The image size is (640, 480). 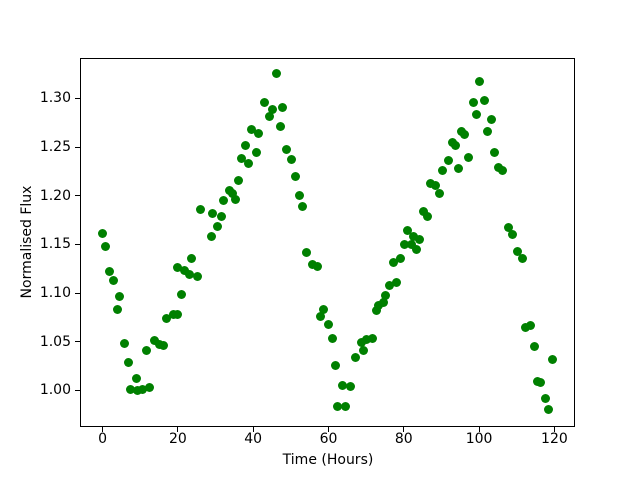 I want to click on y-axis-tick-label: 1.15, so click(x=55, y=244).